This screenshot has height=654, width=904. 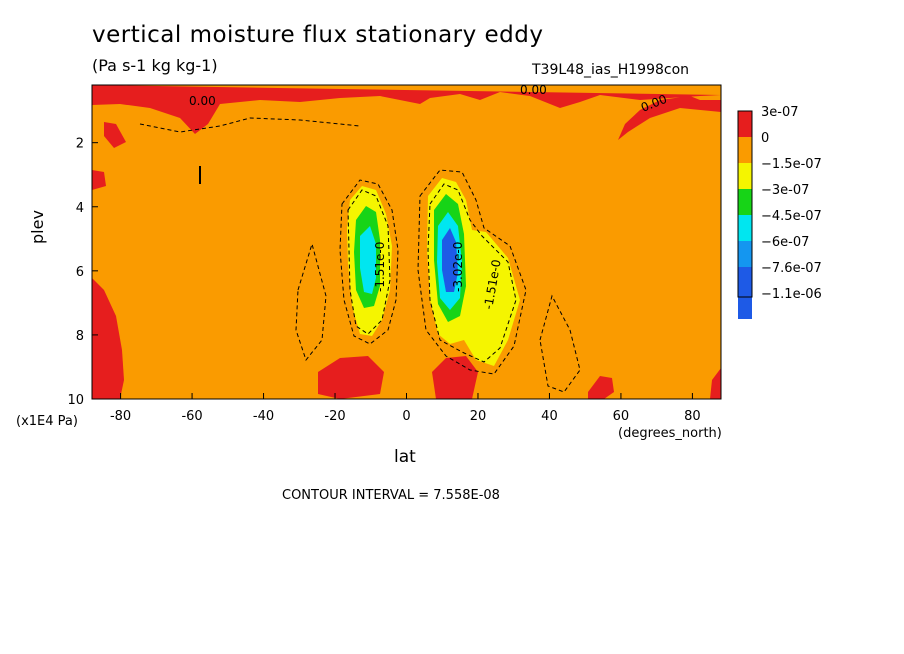 I want to click on y-axis-unit: (x1E4 Pa), so click(x=47, y=421).